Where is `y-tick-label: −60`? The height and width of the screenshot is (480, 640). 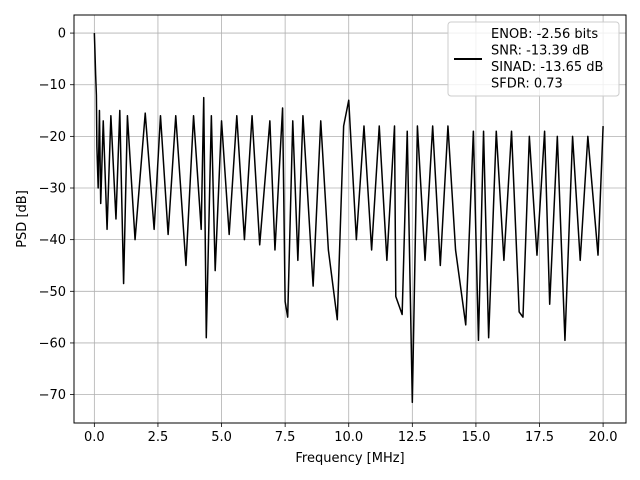 y-tick-label: −60 is located at coordinates (52, 343).